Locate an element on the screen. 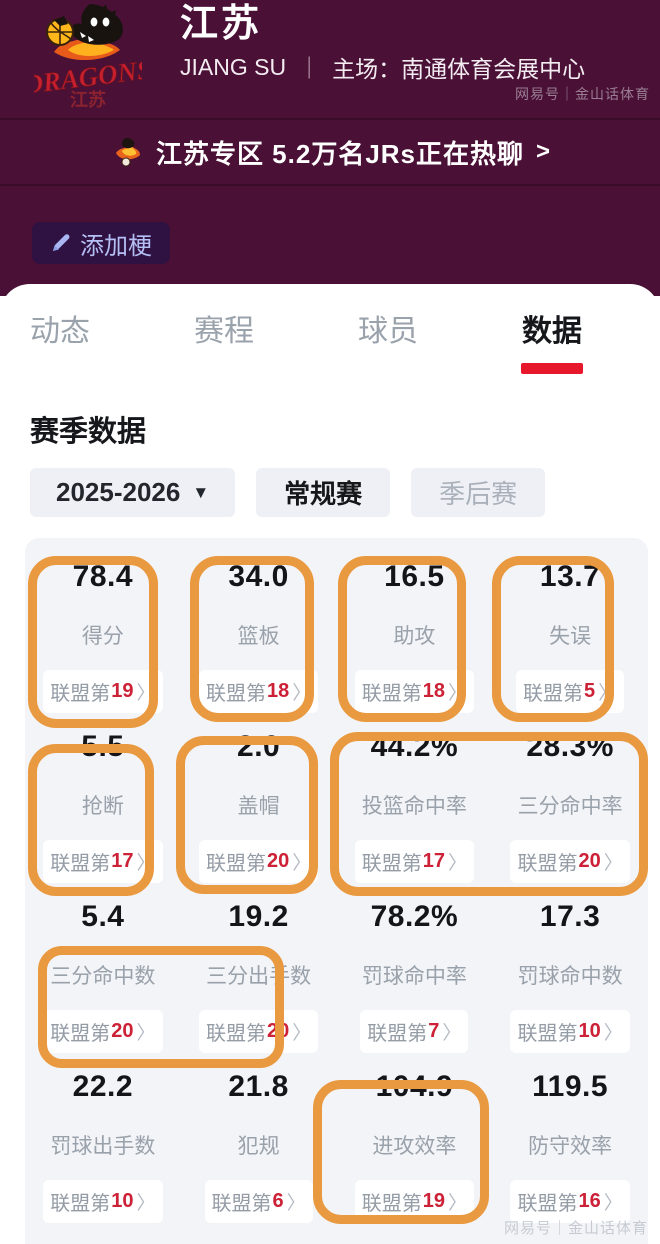 The width and height of the screenshot is (660, 1244). stat-cell: 13.7 失误 联盟第 5 〉 is located at coordinates (570, 645).